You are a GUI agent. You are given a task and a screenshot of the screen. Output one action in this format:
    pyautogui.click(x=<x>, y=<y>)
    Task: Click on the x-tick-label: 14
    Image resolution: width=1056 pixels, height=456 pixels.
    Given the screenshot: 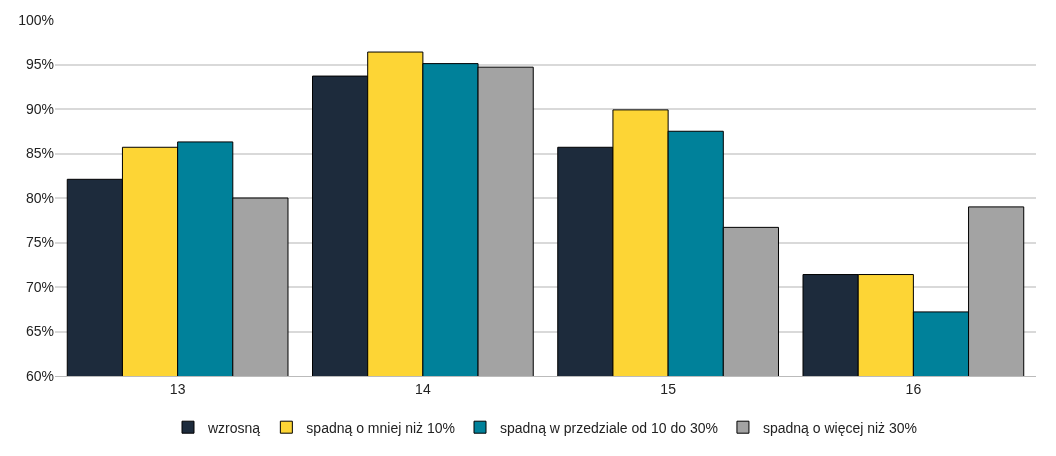 What is the action you would take?
    pyautogui.click(x=423, y=388)
    